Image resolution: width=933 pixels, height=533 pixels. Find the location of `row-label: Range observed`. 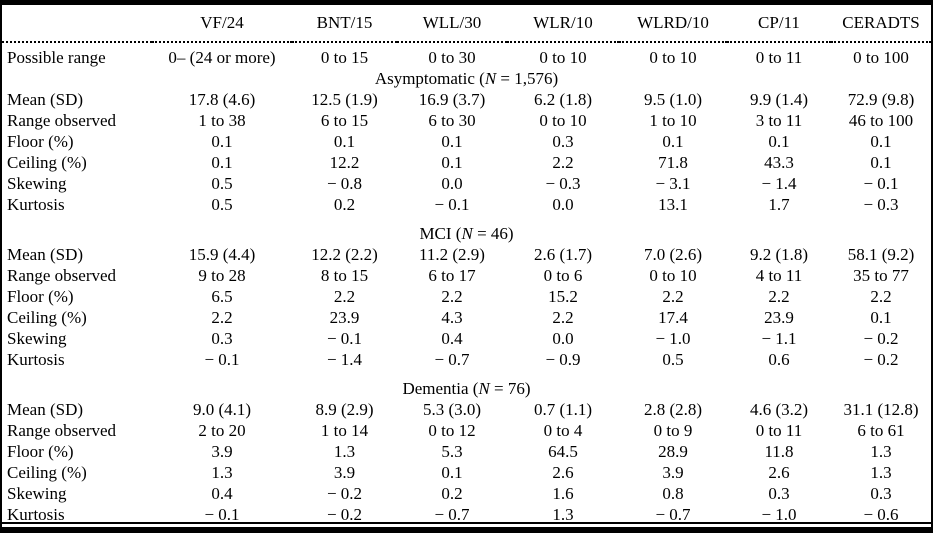

row-label: Range observed is located at coordinates (62, 430).